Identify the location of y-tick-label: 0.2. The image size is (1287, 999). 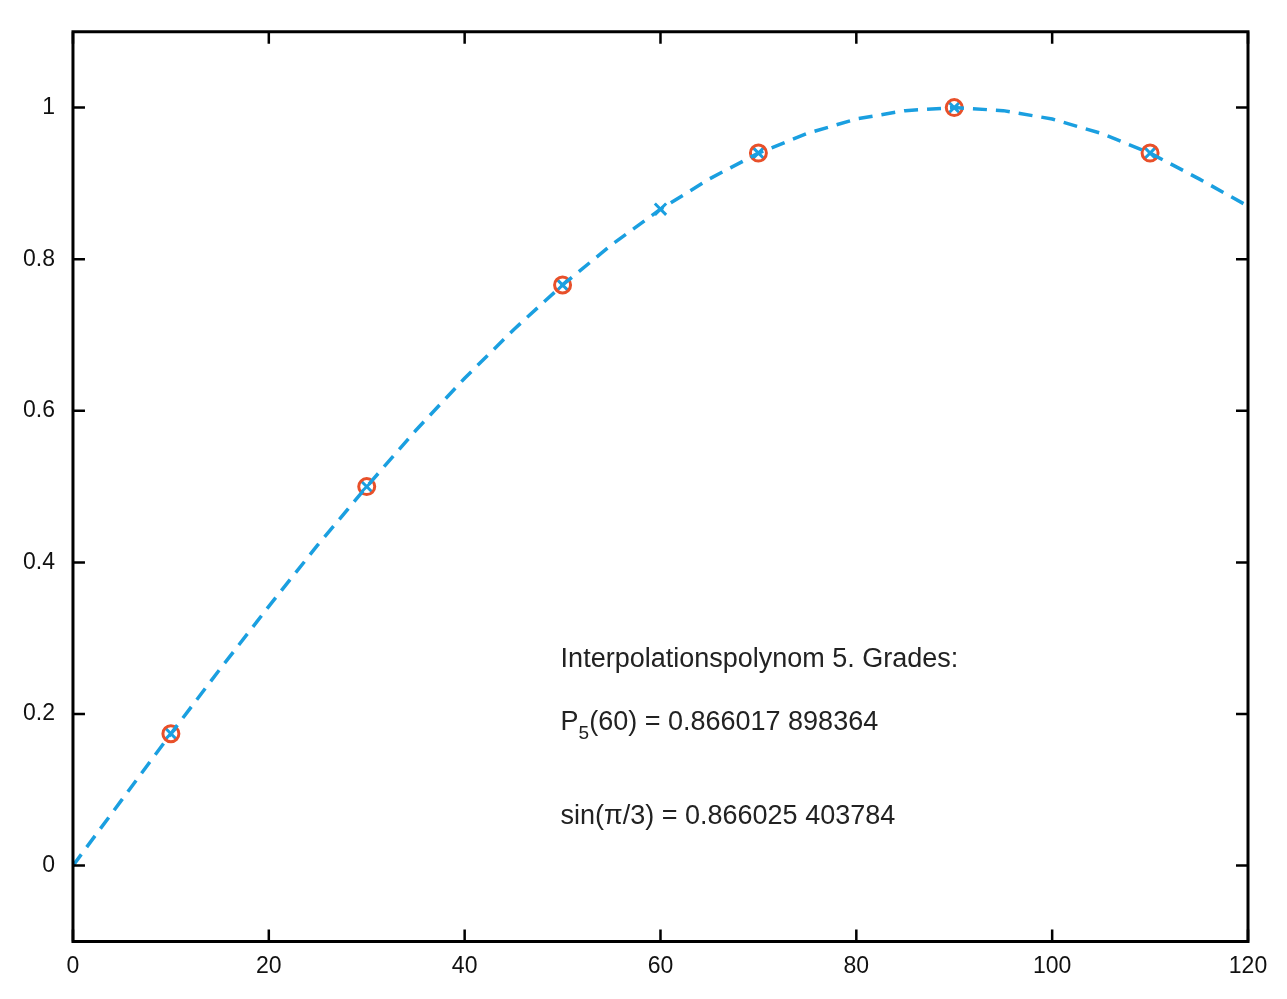
(38, 712).